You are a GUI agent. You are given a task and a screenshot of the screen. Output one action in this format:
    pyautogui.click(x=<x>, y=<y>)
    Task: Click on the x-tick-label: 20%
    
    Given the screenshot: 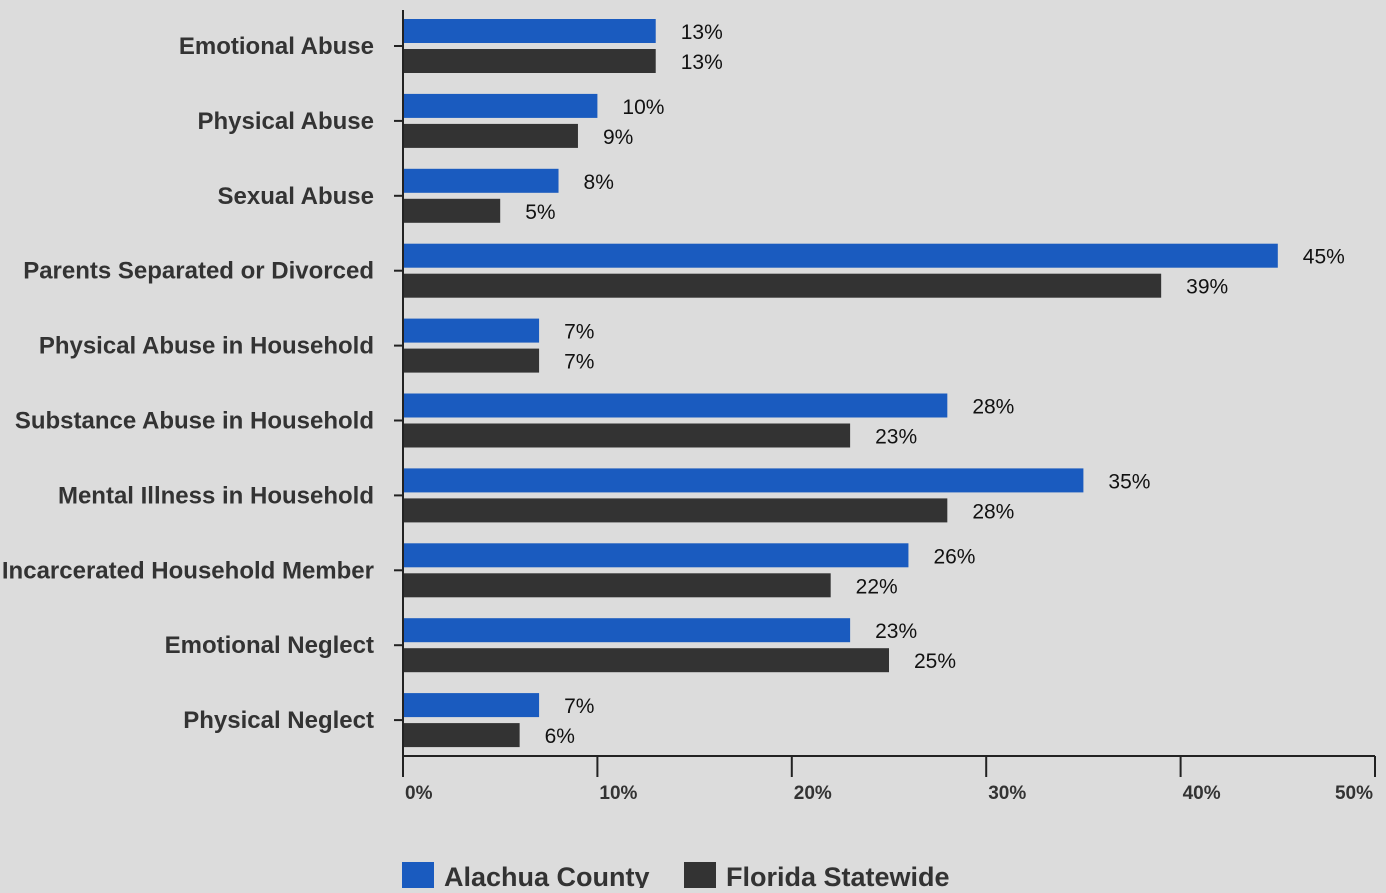 What is the action you would take?
    pyautogui.click(x=813, y=793)
    